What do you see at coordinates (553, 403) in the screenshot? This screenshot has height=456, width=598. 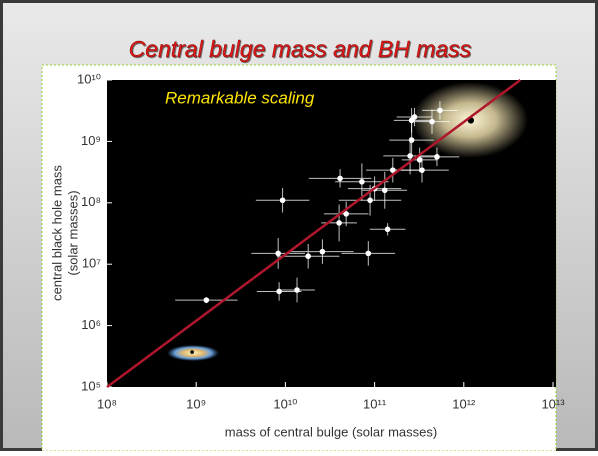 I see `x-tick-label: 10¹³` at bounding box center [553, 403].